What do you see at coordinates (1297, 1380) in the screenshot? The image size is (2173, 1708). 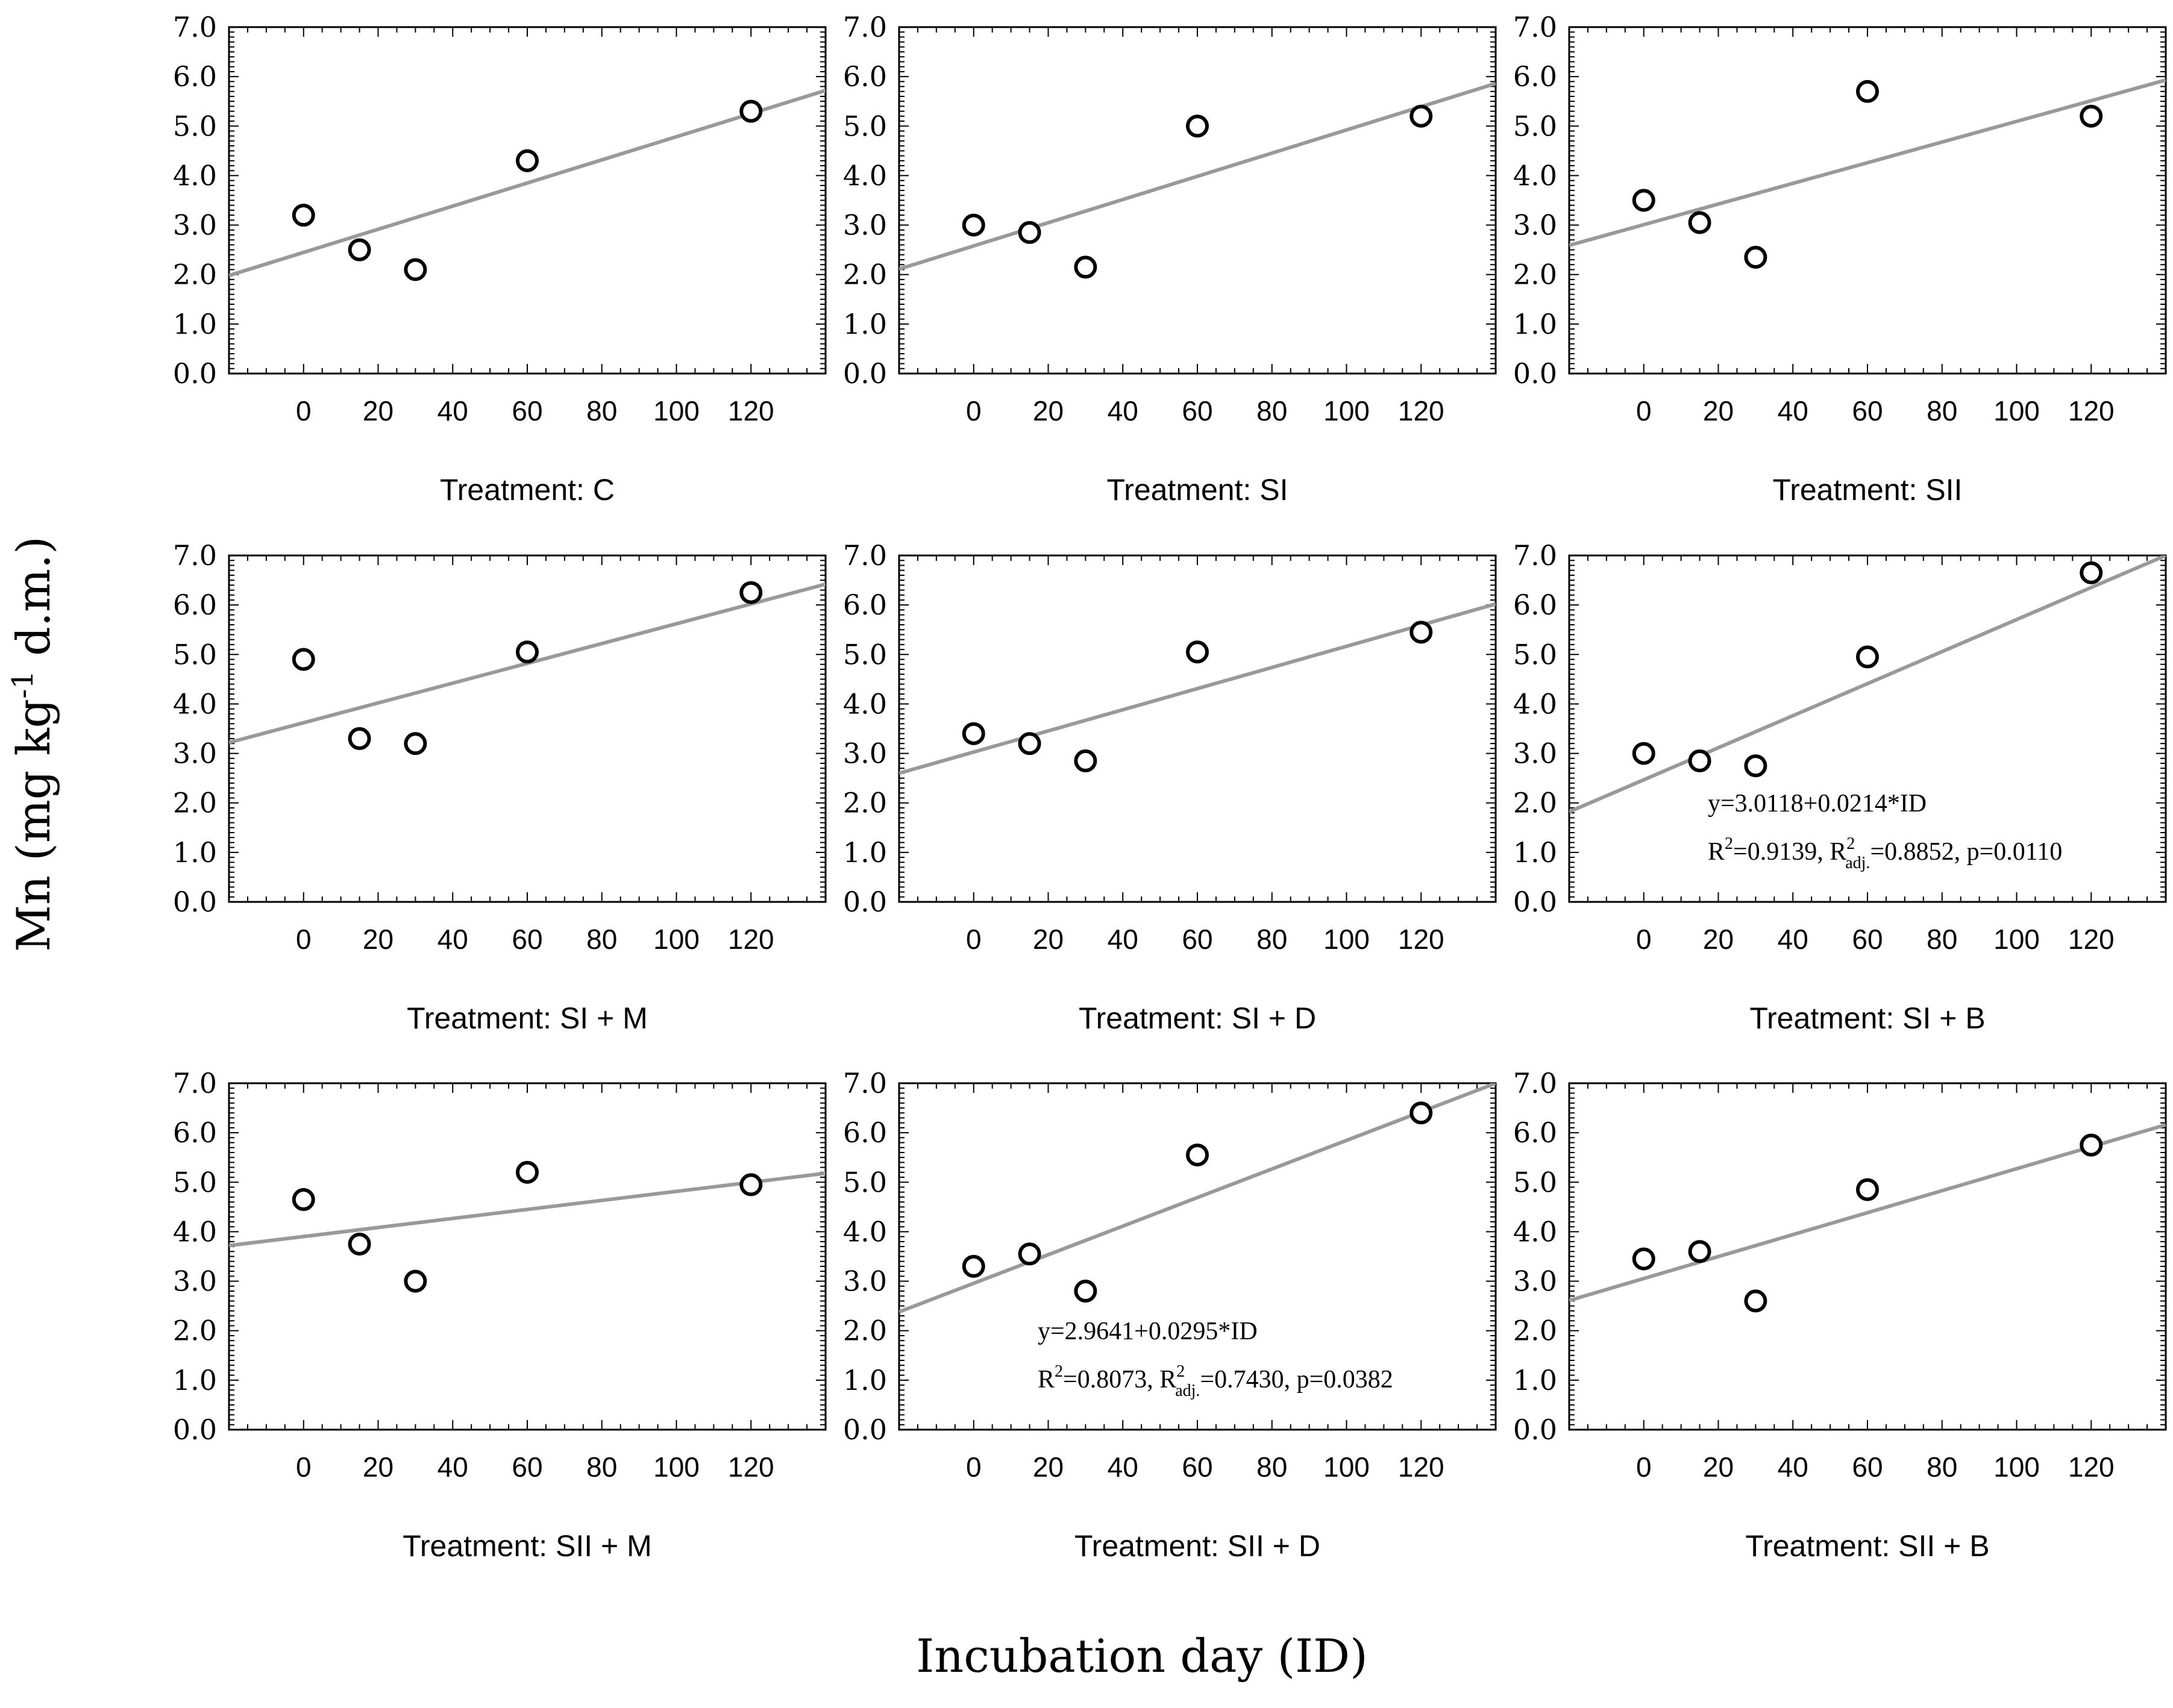 I see `regression-stats-part: =0.7430, p=0.0382` at bounding box center [1297, 1380].